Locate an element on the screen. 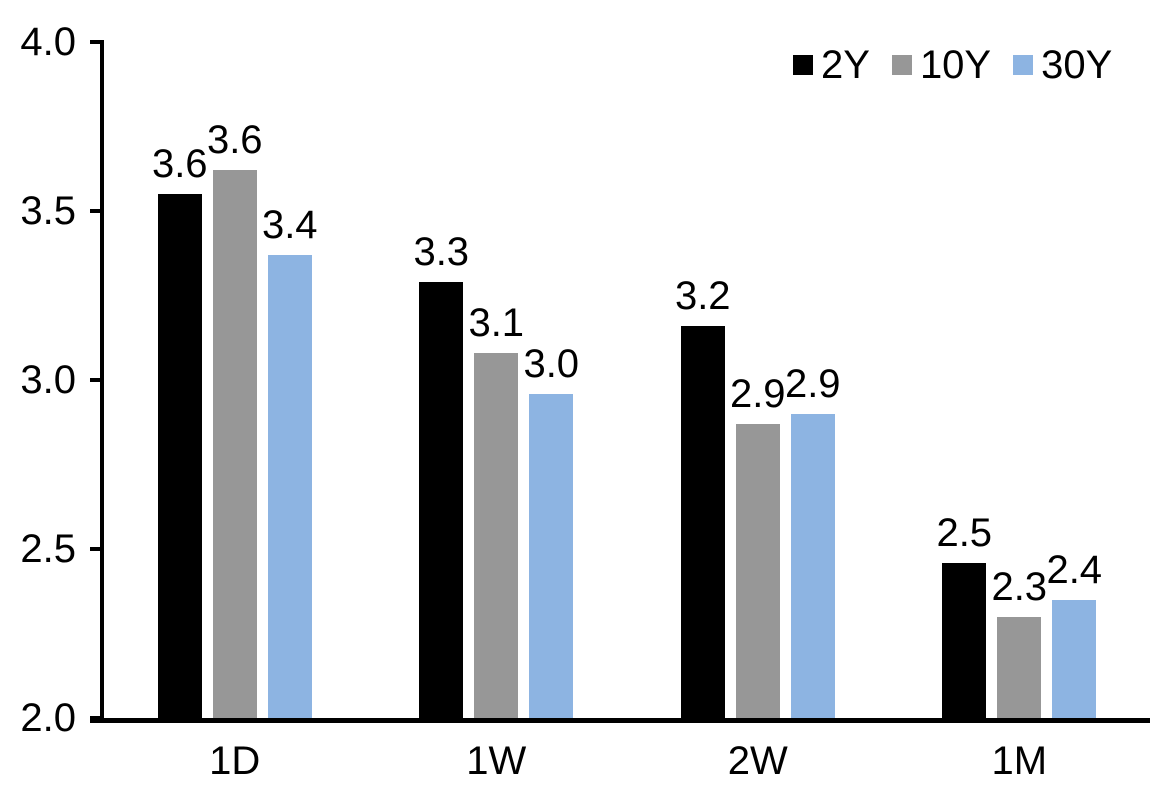 The height and width of the screenshot is (795, 1152). legend-swatch-30y is located at coordinates (1023, 65).